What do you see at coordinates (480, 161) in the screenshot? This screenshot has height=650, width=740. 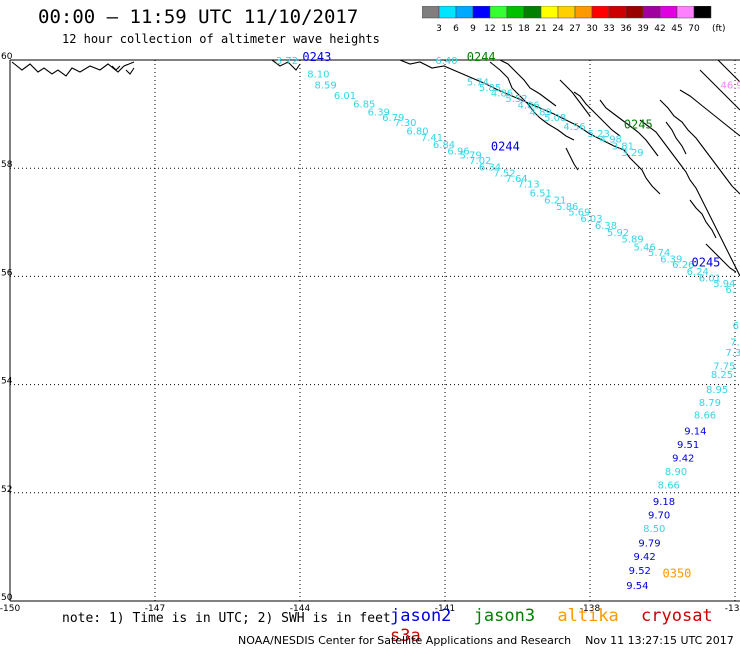 I see `wave-height-value: 7.02` at bounding box center [480, 161].